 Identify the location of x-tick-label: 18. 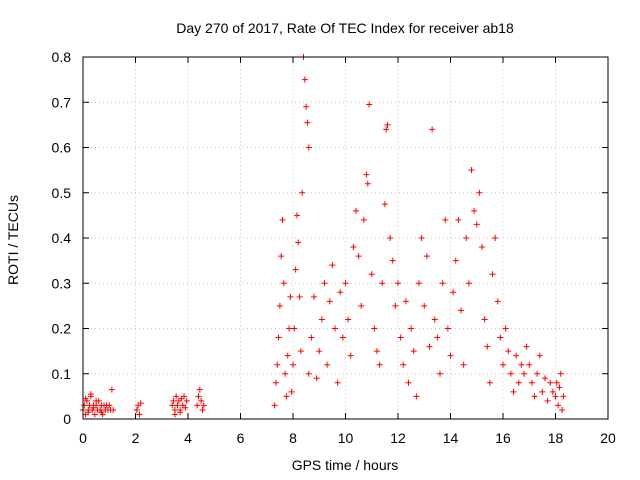
(556, 438).